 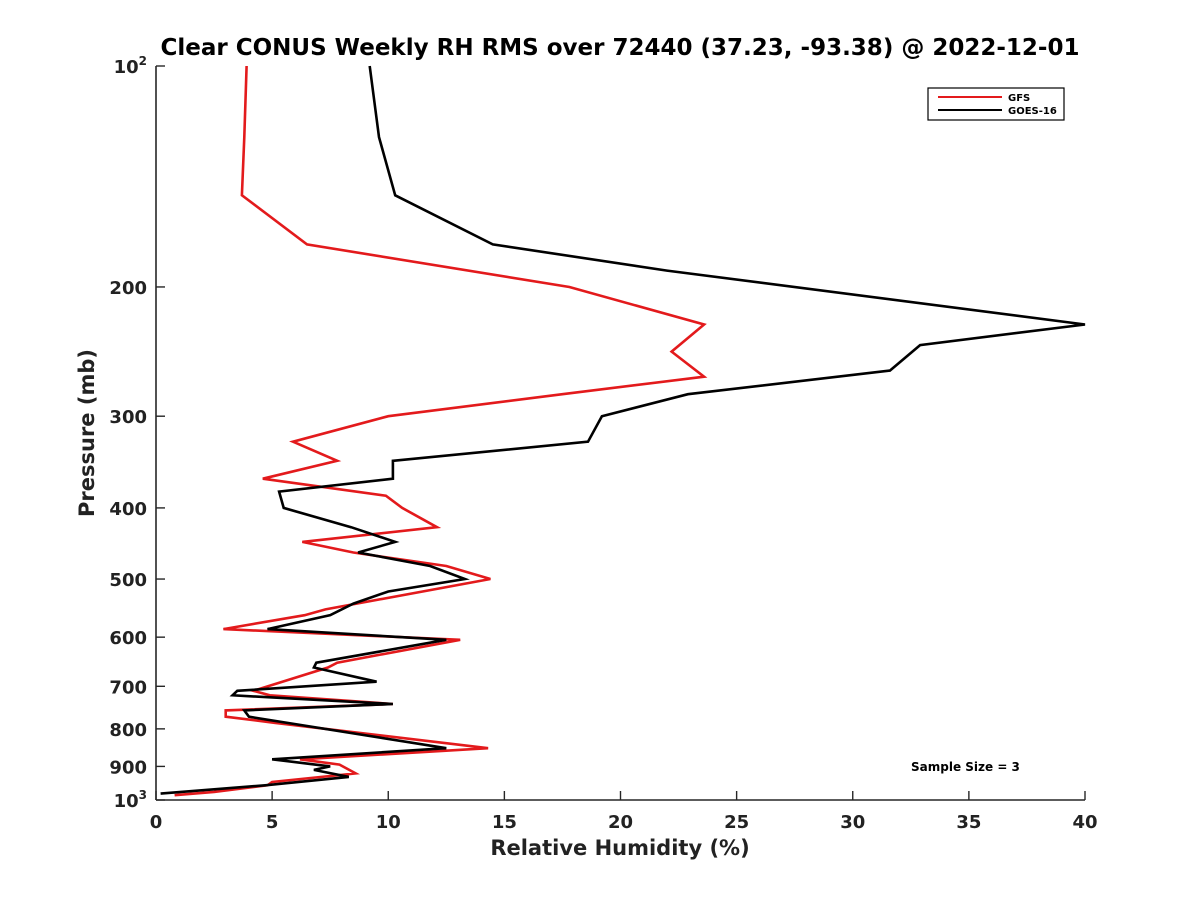 I want to click on y-tick-label: 300, so click(x=128, y=417).